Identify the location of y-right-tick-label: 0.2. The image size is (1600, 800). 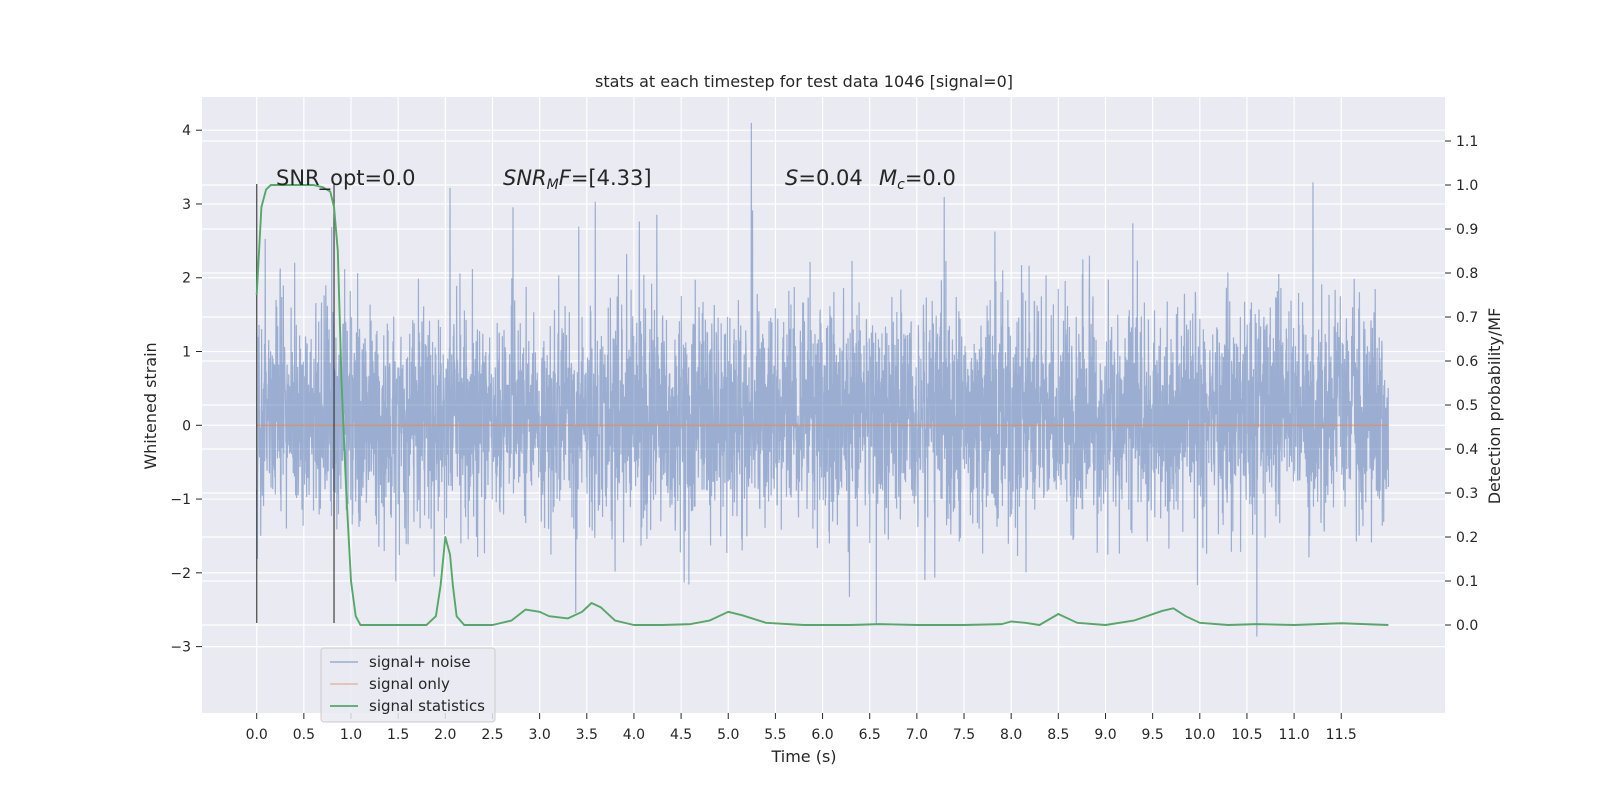
(1467, 538).